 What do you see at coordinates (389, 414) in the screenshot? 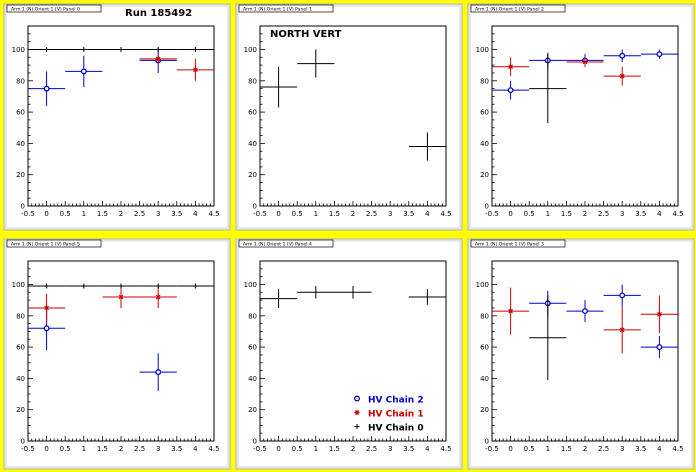
I see `legend: HV Chain 2 HV Chain 1 HV Chain 0` at bounding box center [389, 414].